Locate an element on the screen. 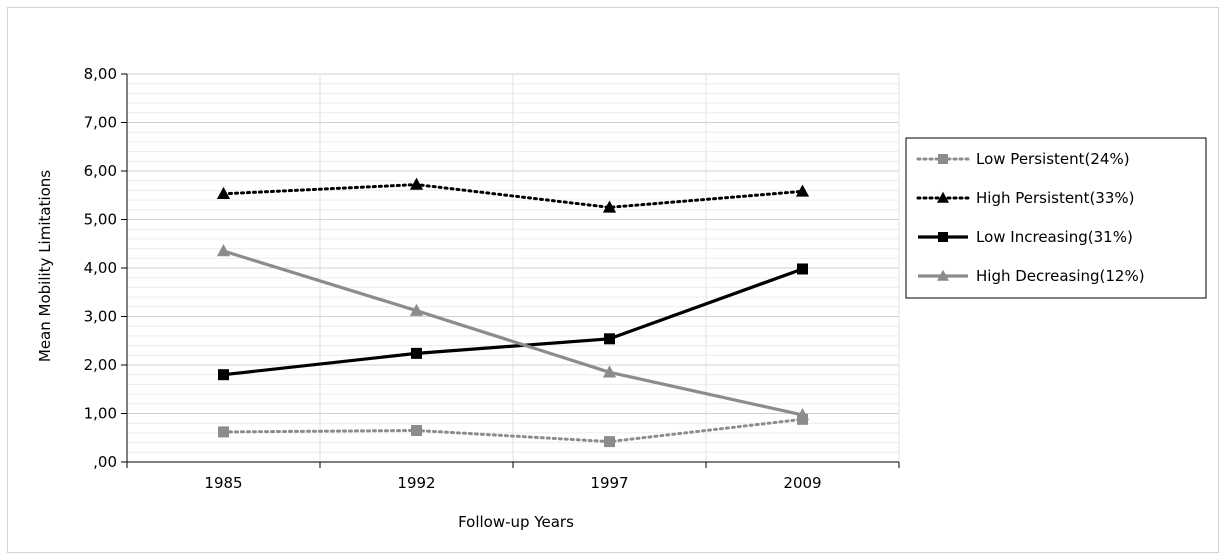 The image size is (1222, 559). x-tick-label: 1997 is located at coordinates (609, 483).